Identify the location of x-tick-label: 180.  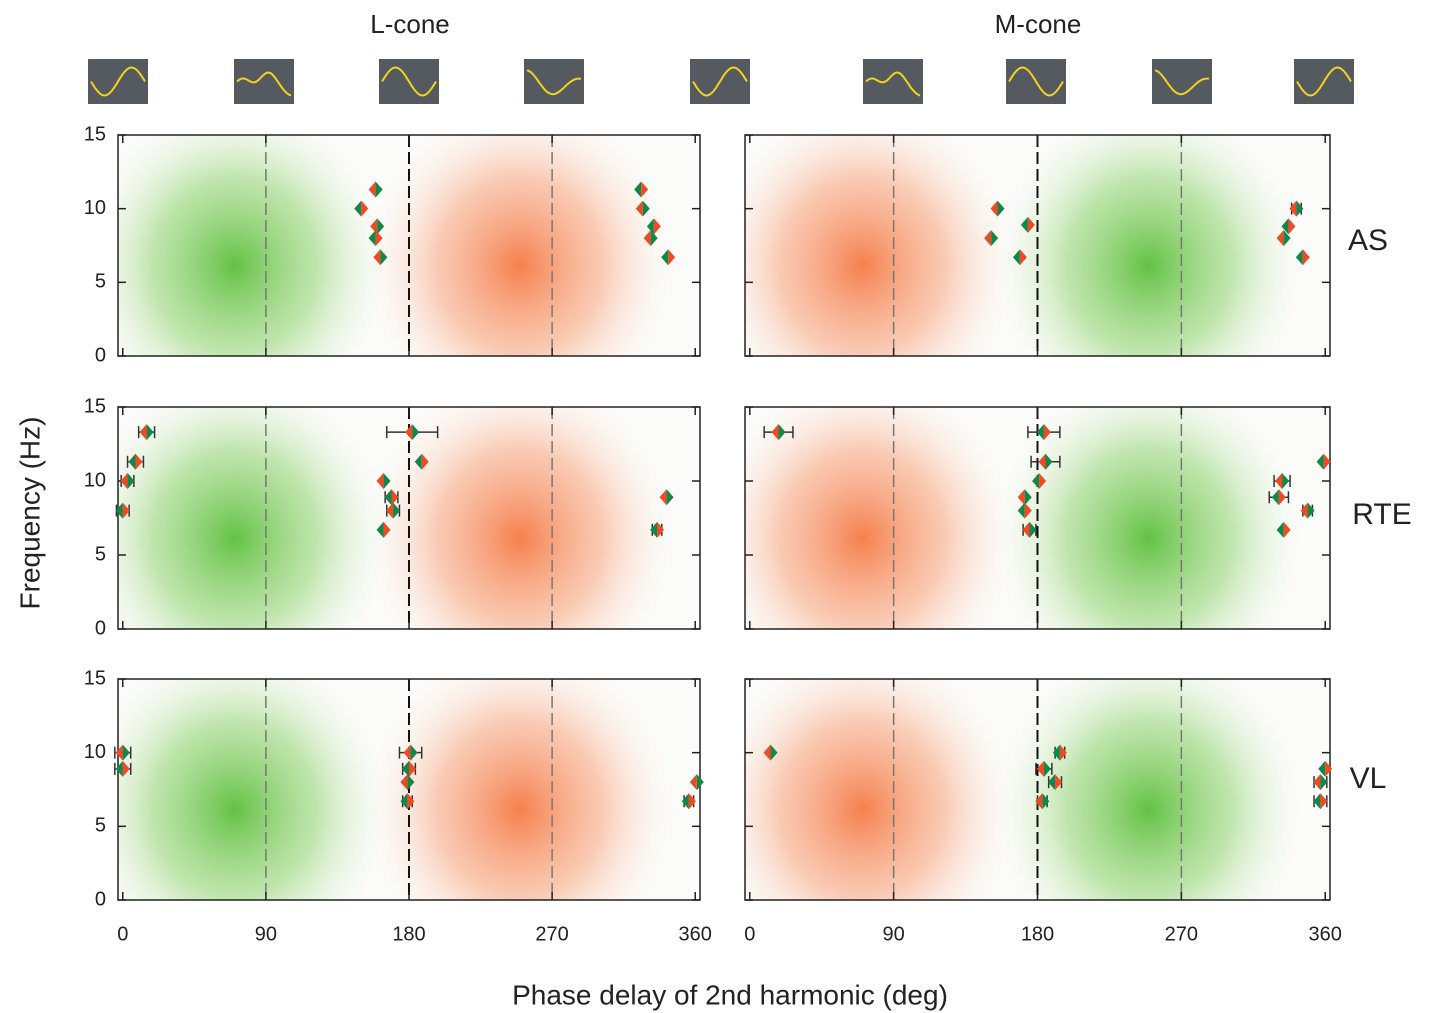
(408, 934).